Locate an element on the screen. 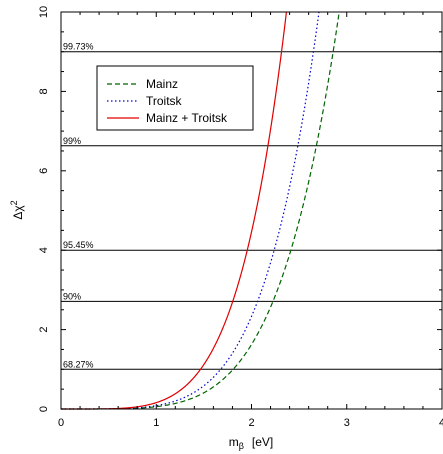  y-axis-label: Δχ2 is located at coordinates (17, 209).